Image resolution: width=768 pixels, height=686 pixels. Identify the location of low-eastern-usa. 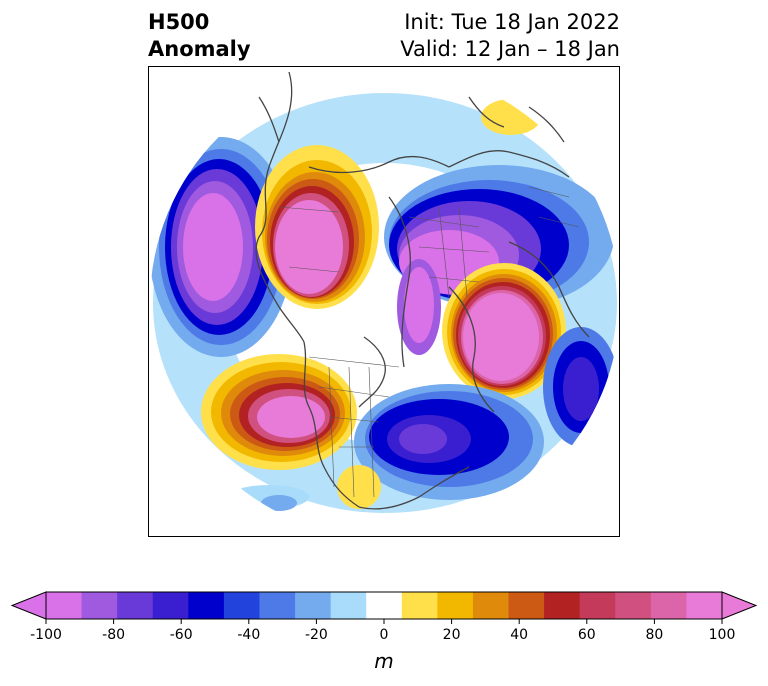
(449, 442).